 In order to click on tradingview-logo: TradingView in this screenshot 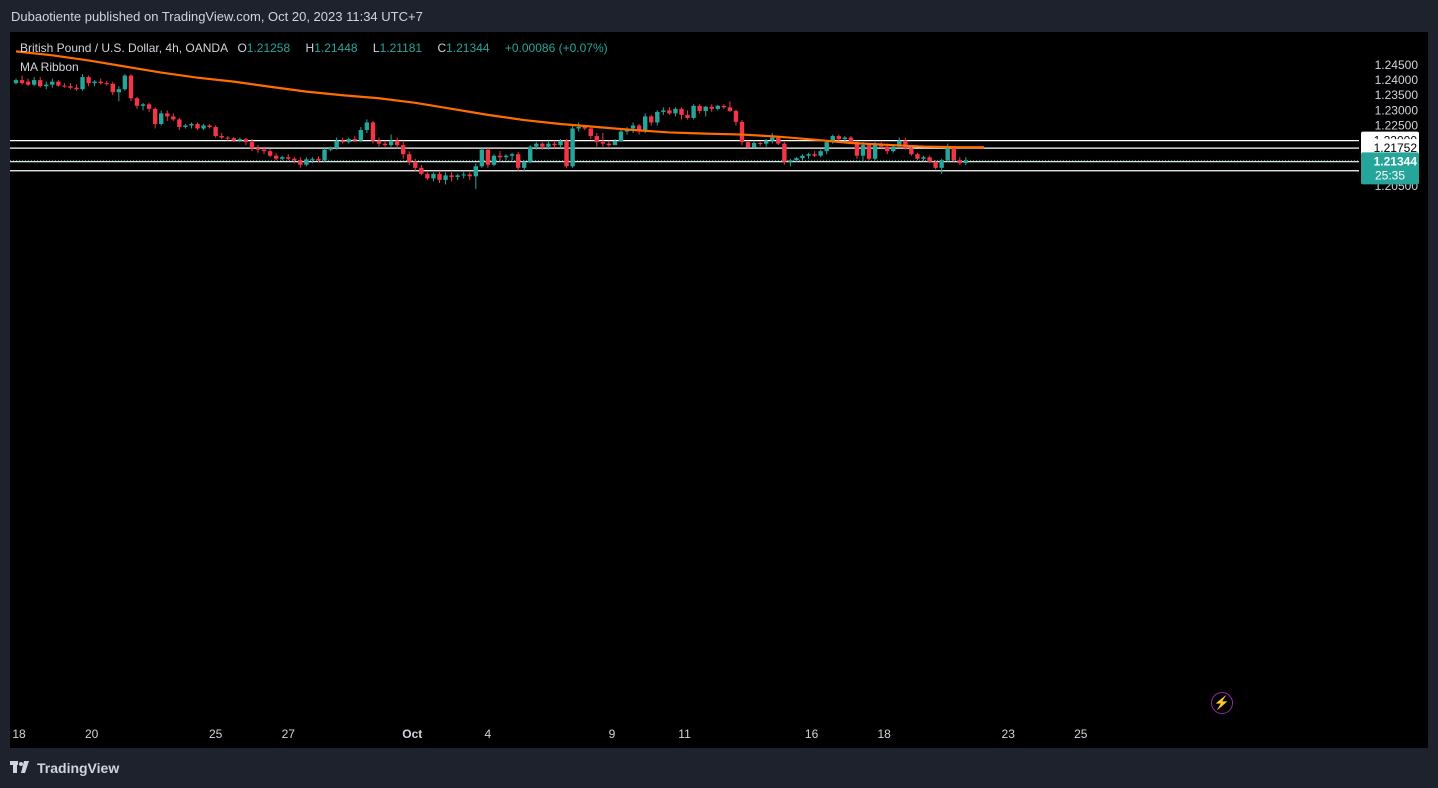, I will do `click(64, 768)`.